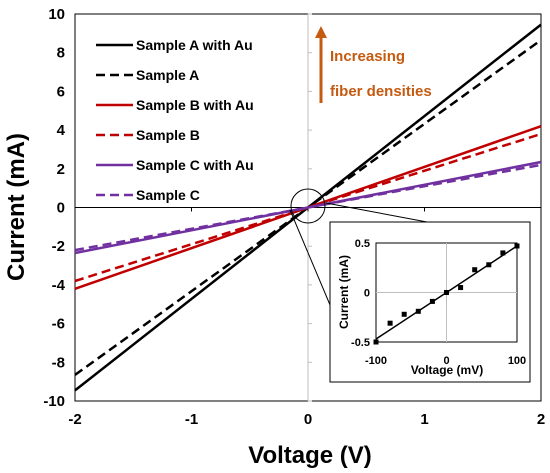  What do you see at coordinates (61, 169) in the screenshot?
I see `y-tick-label: 2` at bounding box center [61, 169].